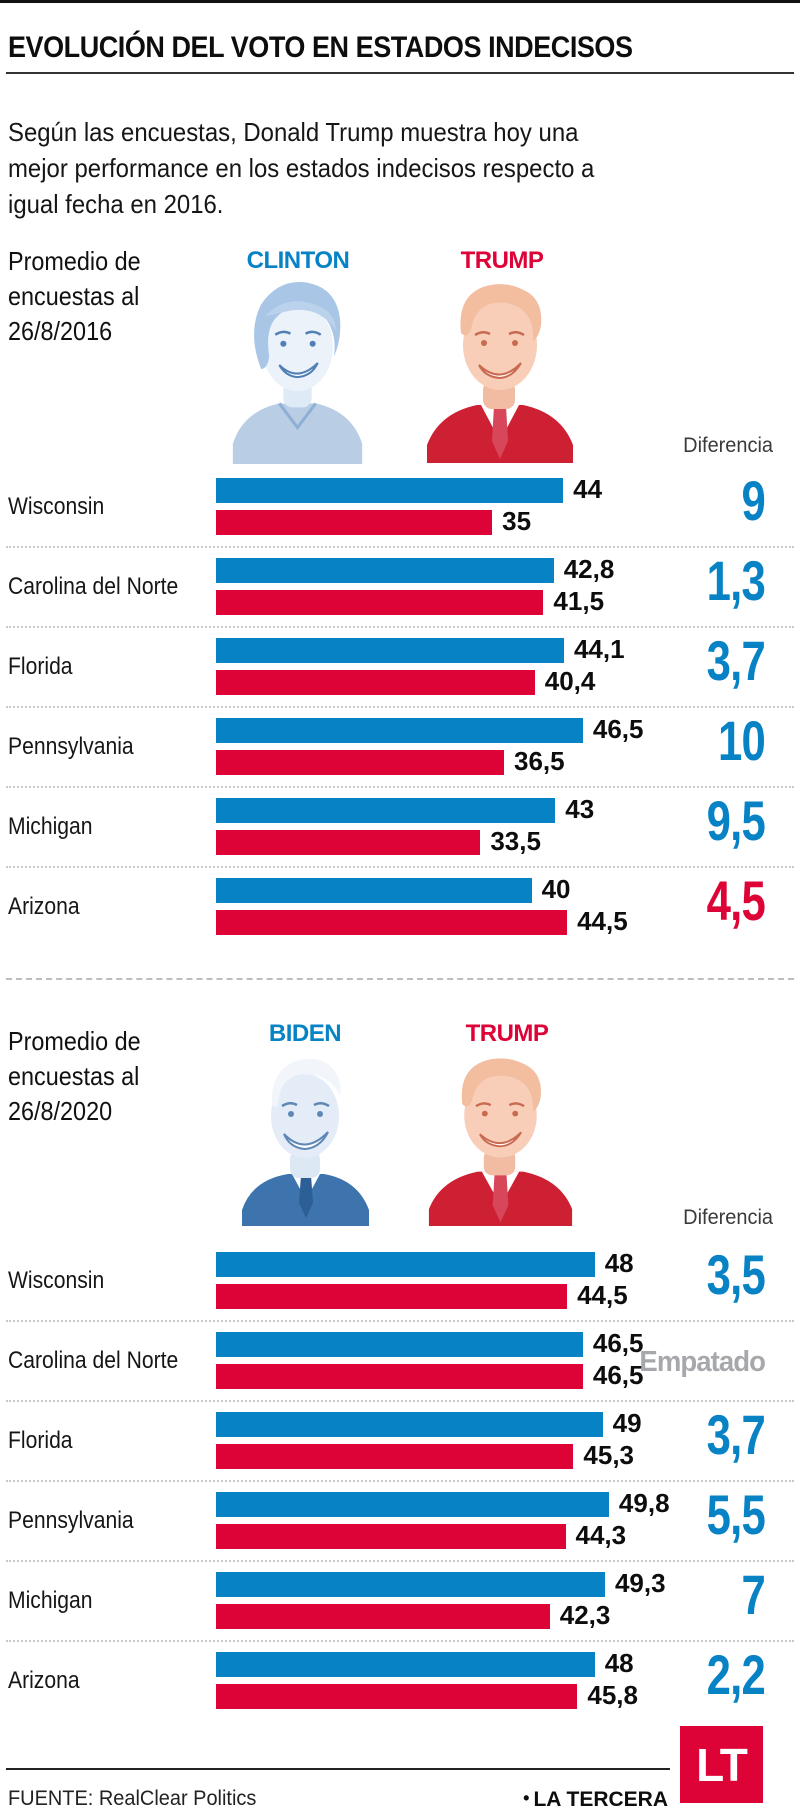 The image size is (800, 1816). Describe the element at coordinates (736, 580) in the screenshot. I see `diff-value: 1,3` at that location.